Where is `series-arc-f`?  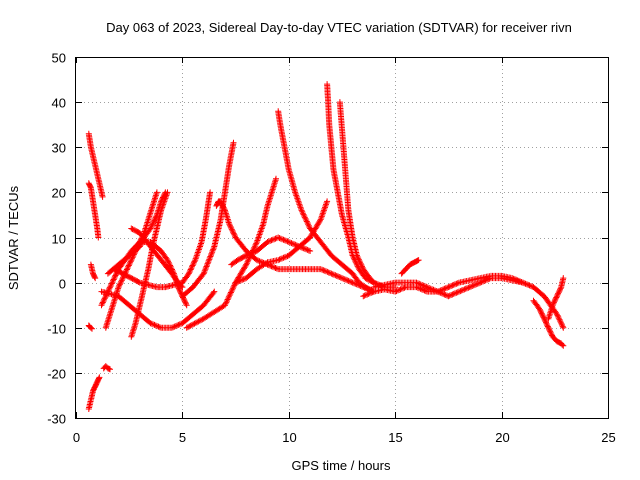 series-arc-f is located at coordinates (106, 368).